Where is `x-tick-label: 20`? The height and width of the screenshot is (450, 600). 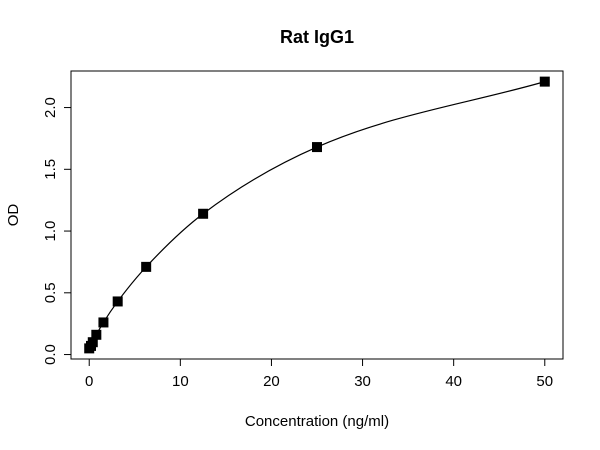
x-tick-label: 20 is located at coordinates (271, 381).